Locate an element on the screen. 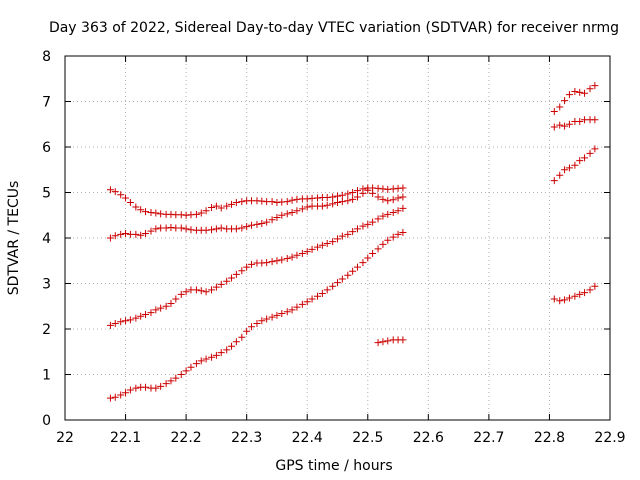 The image size is (640, 480). series-satellite-h is located at coordinates (574, 165).